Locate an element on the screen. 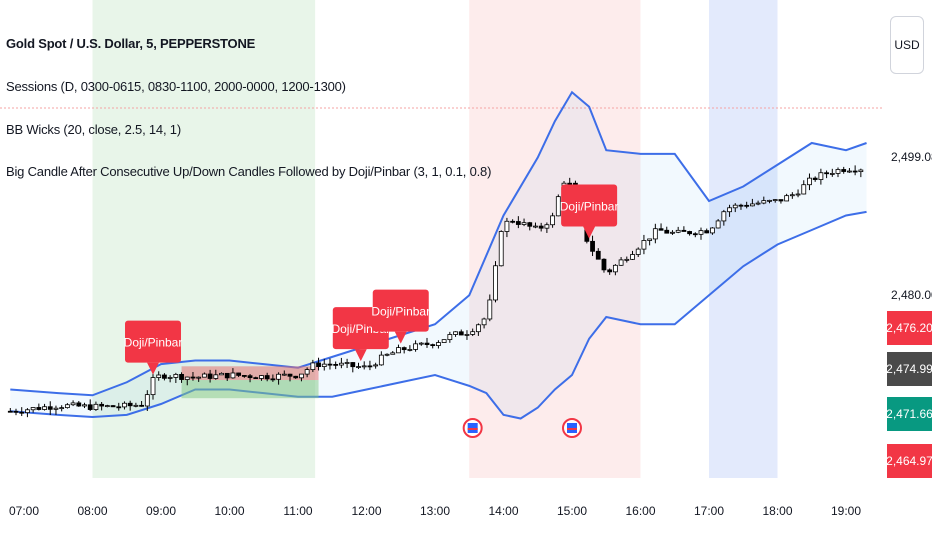 This screenshot has height=550, width=932. time-axis-label: 14:00 is located at coordinates (503, 511).